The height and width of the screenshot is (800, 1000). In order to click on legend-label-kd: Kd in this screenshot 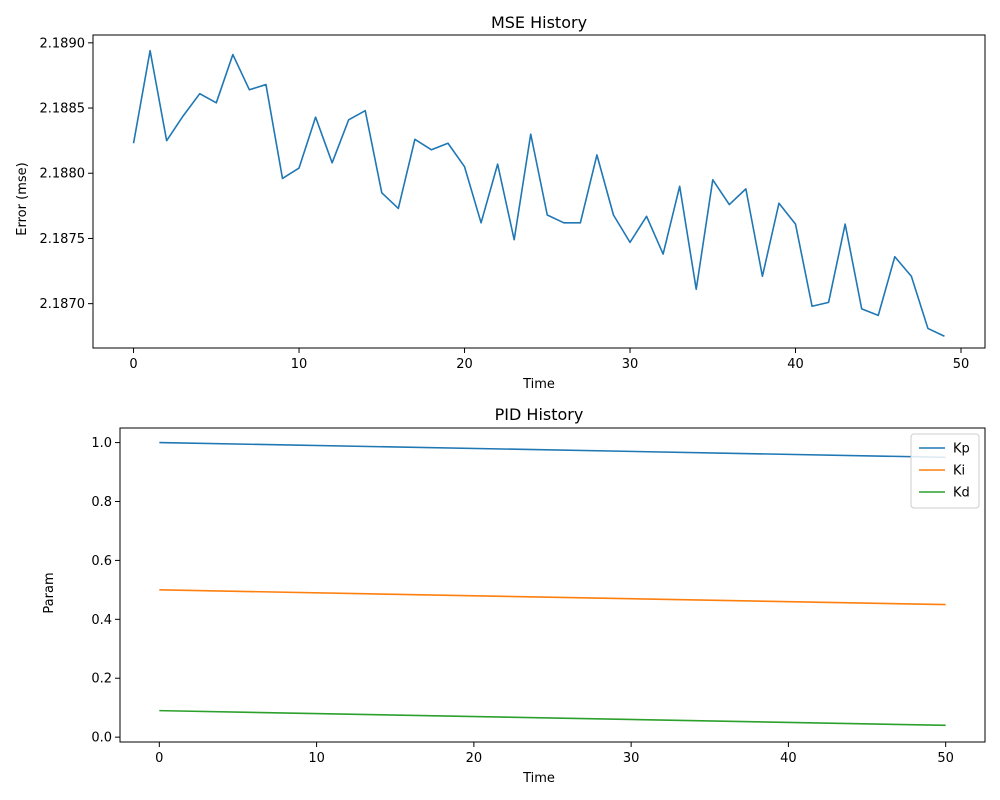, I will do `click(961, 493)`.